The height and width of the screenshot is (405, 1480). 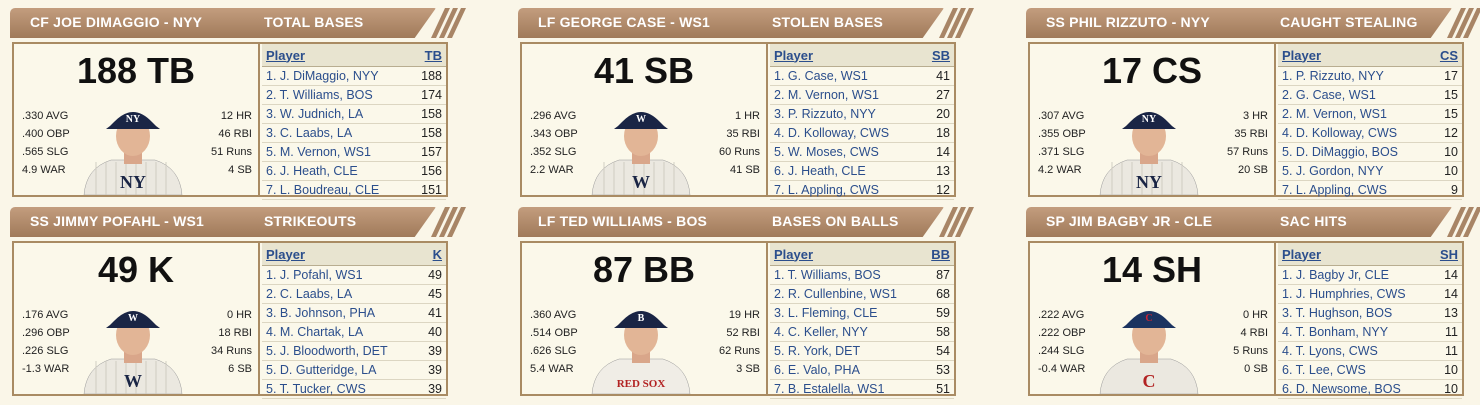 What do you see at coordinates (321, 370) in the screenshot?
I see `leader-name: 5. D. Gutteridge, LA` at bounding box center [321, 370].